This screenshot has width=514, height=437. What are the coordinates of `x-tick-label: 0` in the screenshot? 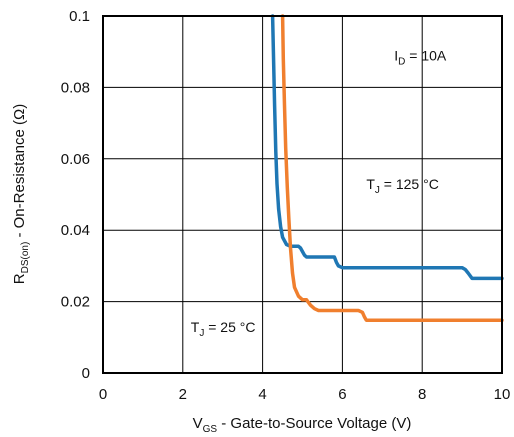 It's located at (103, 394).